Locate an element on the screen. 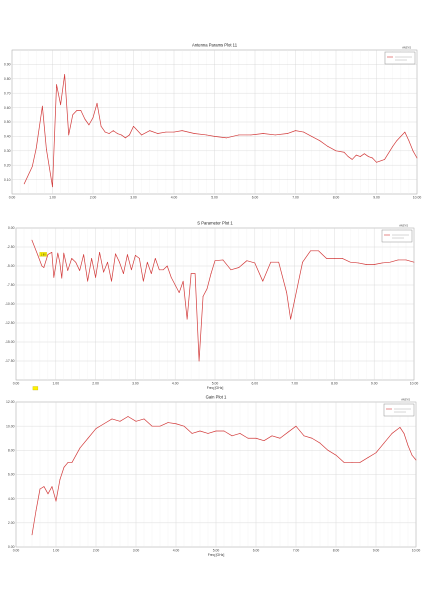 The height and width of the screenshot is (600, 424). y-tick-label: -2.50 is located at coordinates (11, 247).